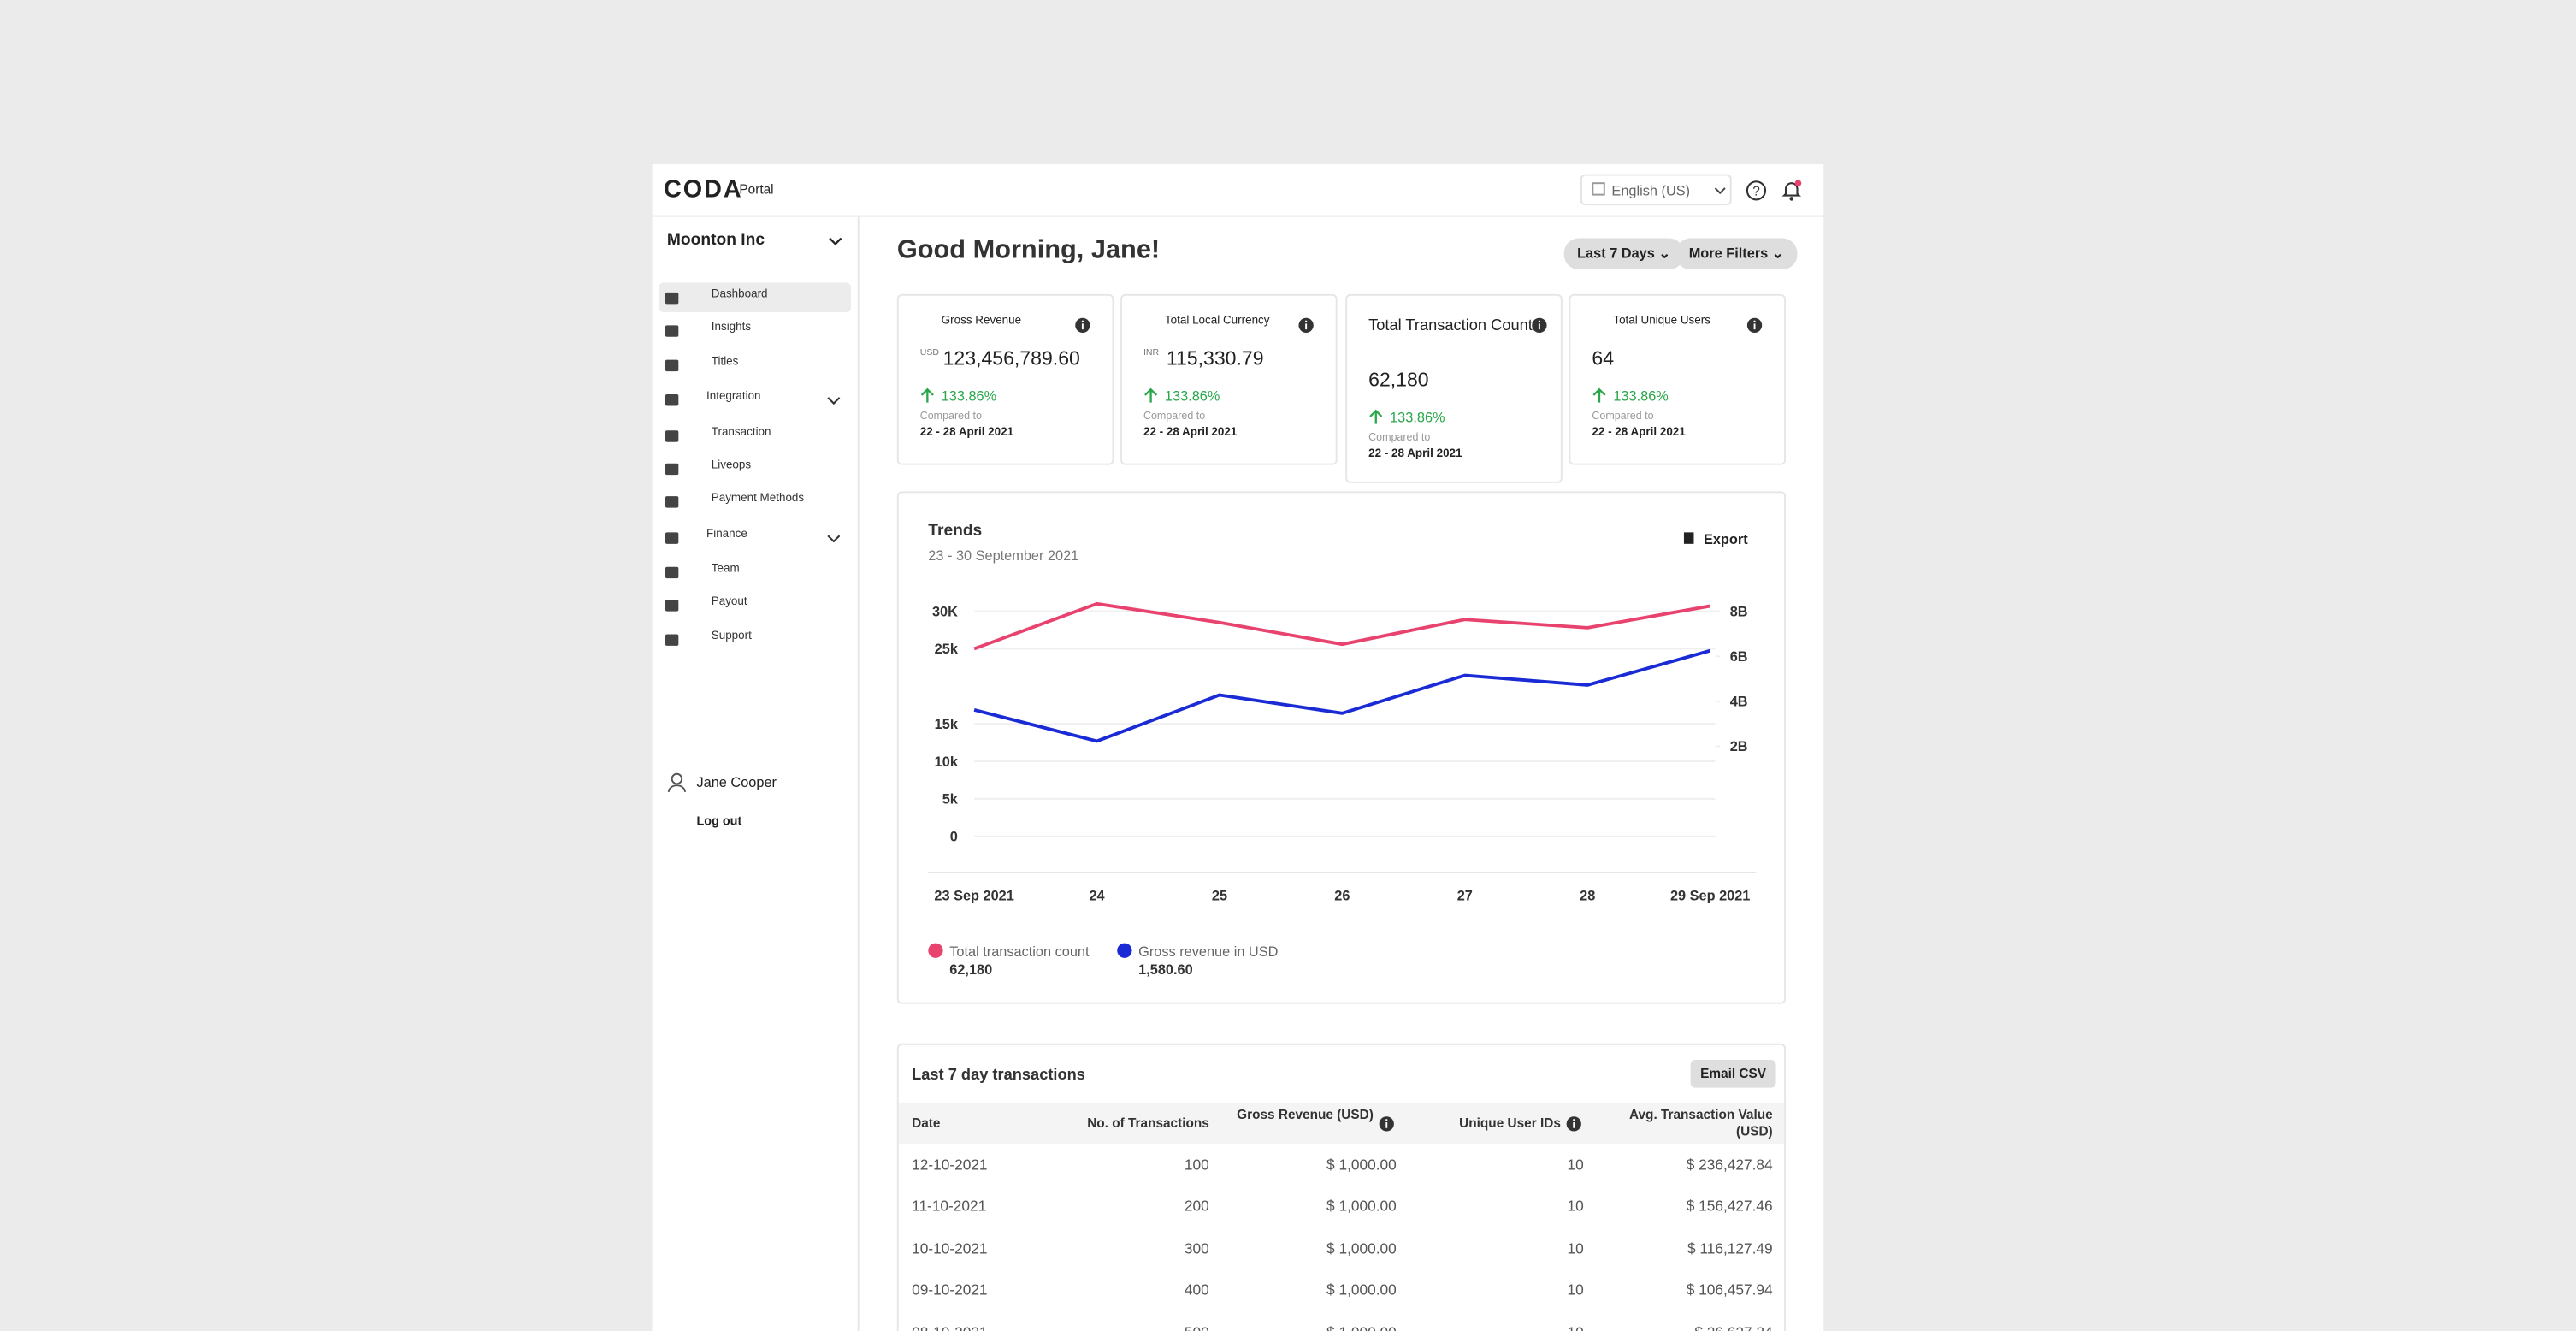  Describe the element at coordinates (1208, 952) in the screenshot. I see `legend-label: Gross revenue in USD` at that location.